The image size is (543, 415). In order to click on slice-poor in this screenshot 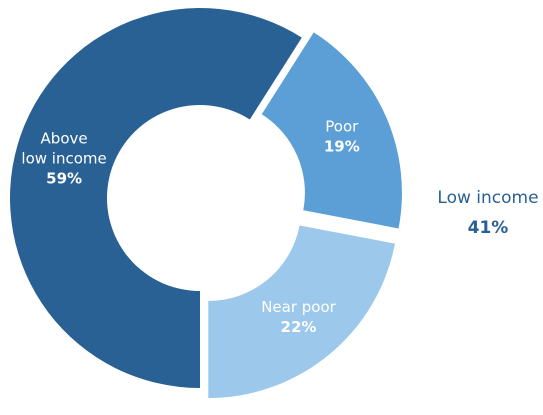, I will do `click(331, 130)`.